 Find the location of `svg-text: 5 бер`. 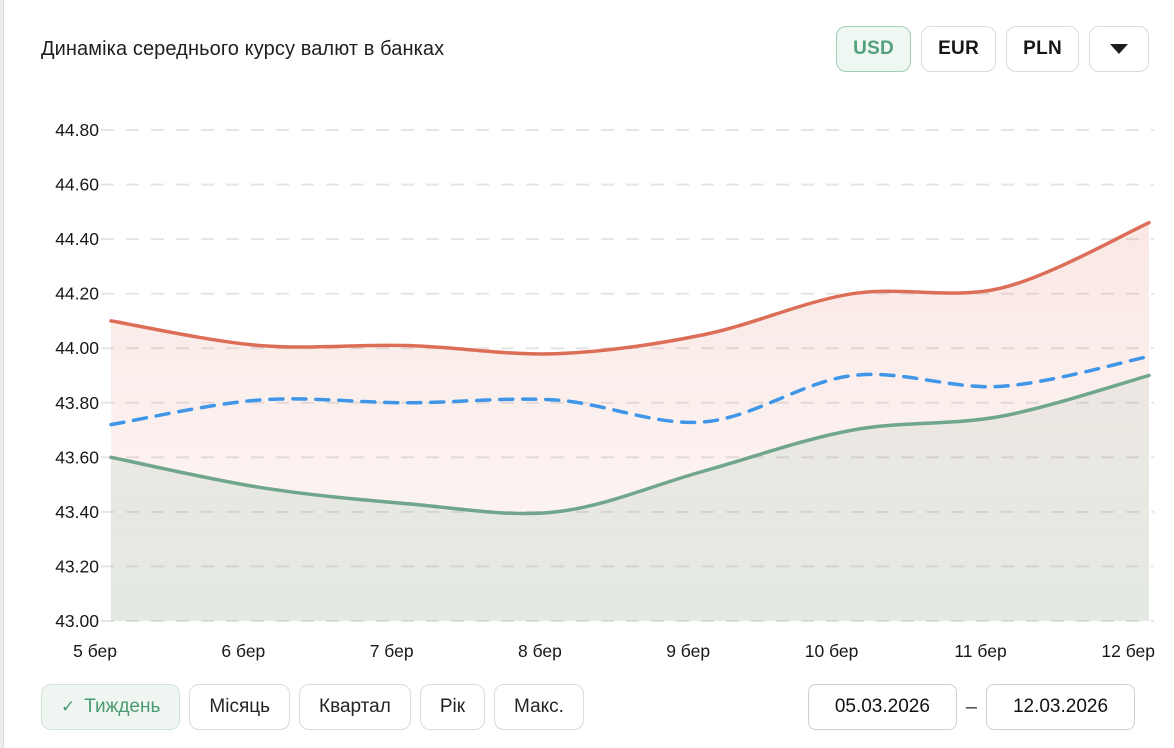

svg-text: 5 бер is located at coordinates (95, 651).